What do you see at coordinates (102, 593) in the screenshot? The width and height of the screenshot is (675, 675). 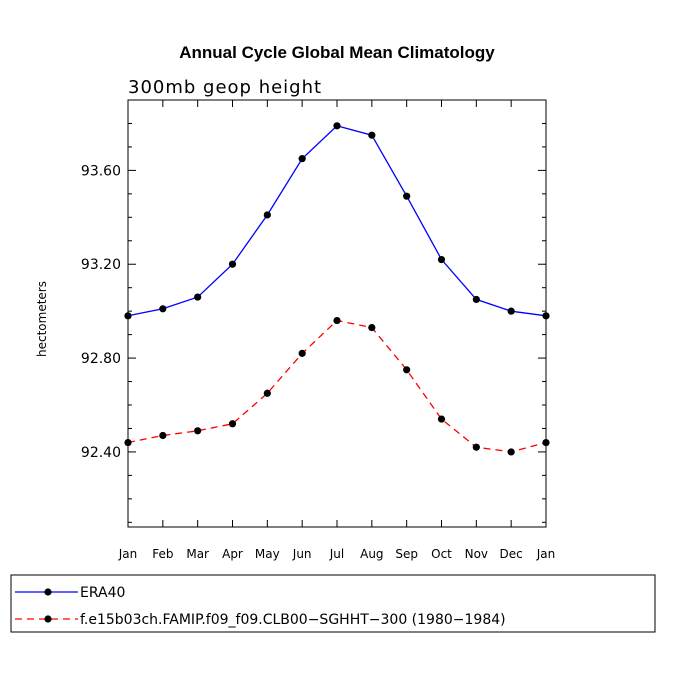 I see `legend-label-1: ERA40` at bounding box center [102, 593].